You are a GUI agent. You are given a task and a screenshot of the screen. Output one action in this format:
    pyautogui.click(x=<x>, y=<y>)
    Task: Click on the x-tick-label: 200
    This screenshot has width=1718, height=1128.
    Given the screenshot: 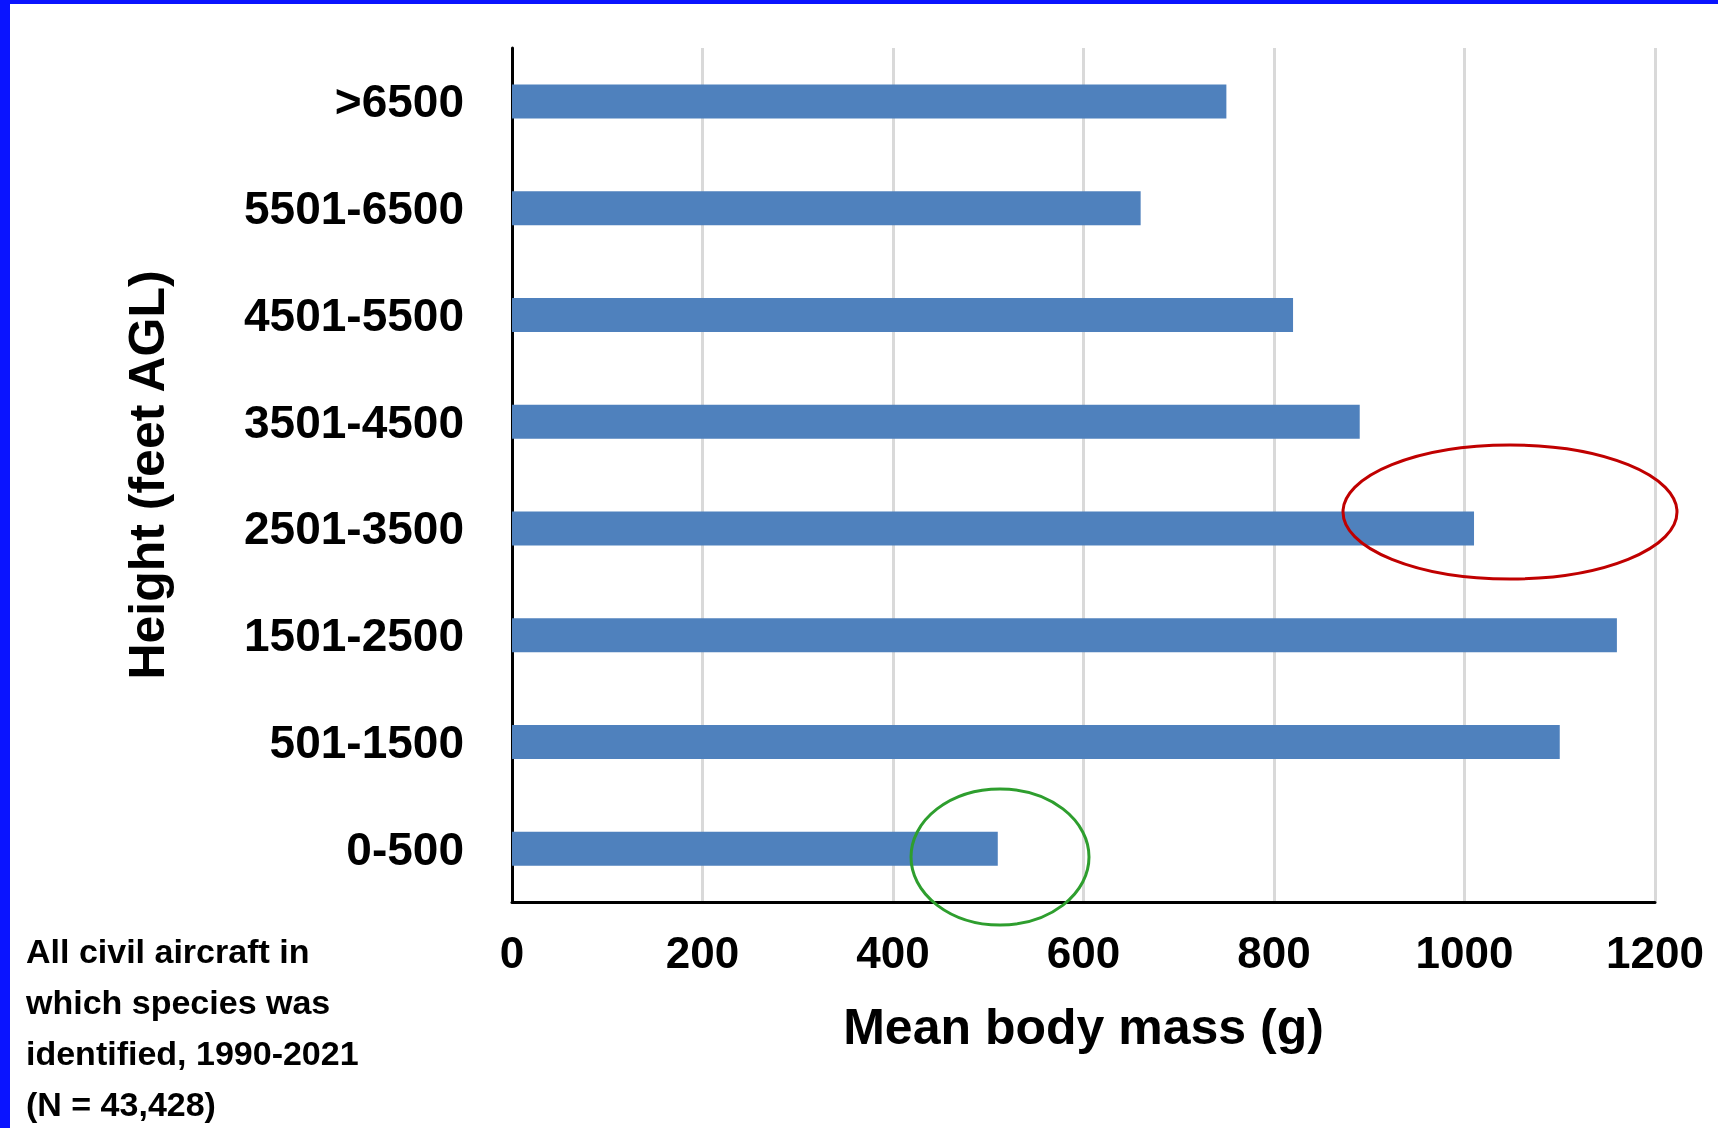 What is the action you would take?
    pyautogui.click(x=702, y=952)
    